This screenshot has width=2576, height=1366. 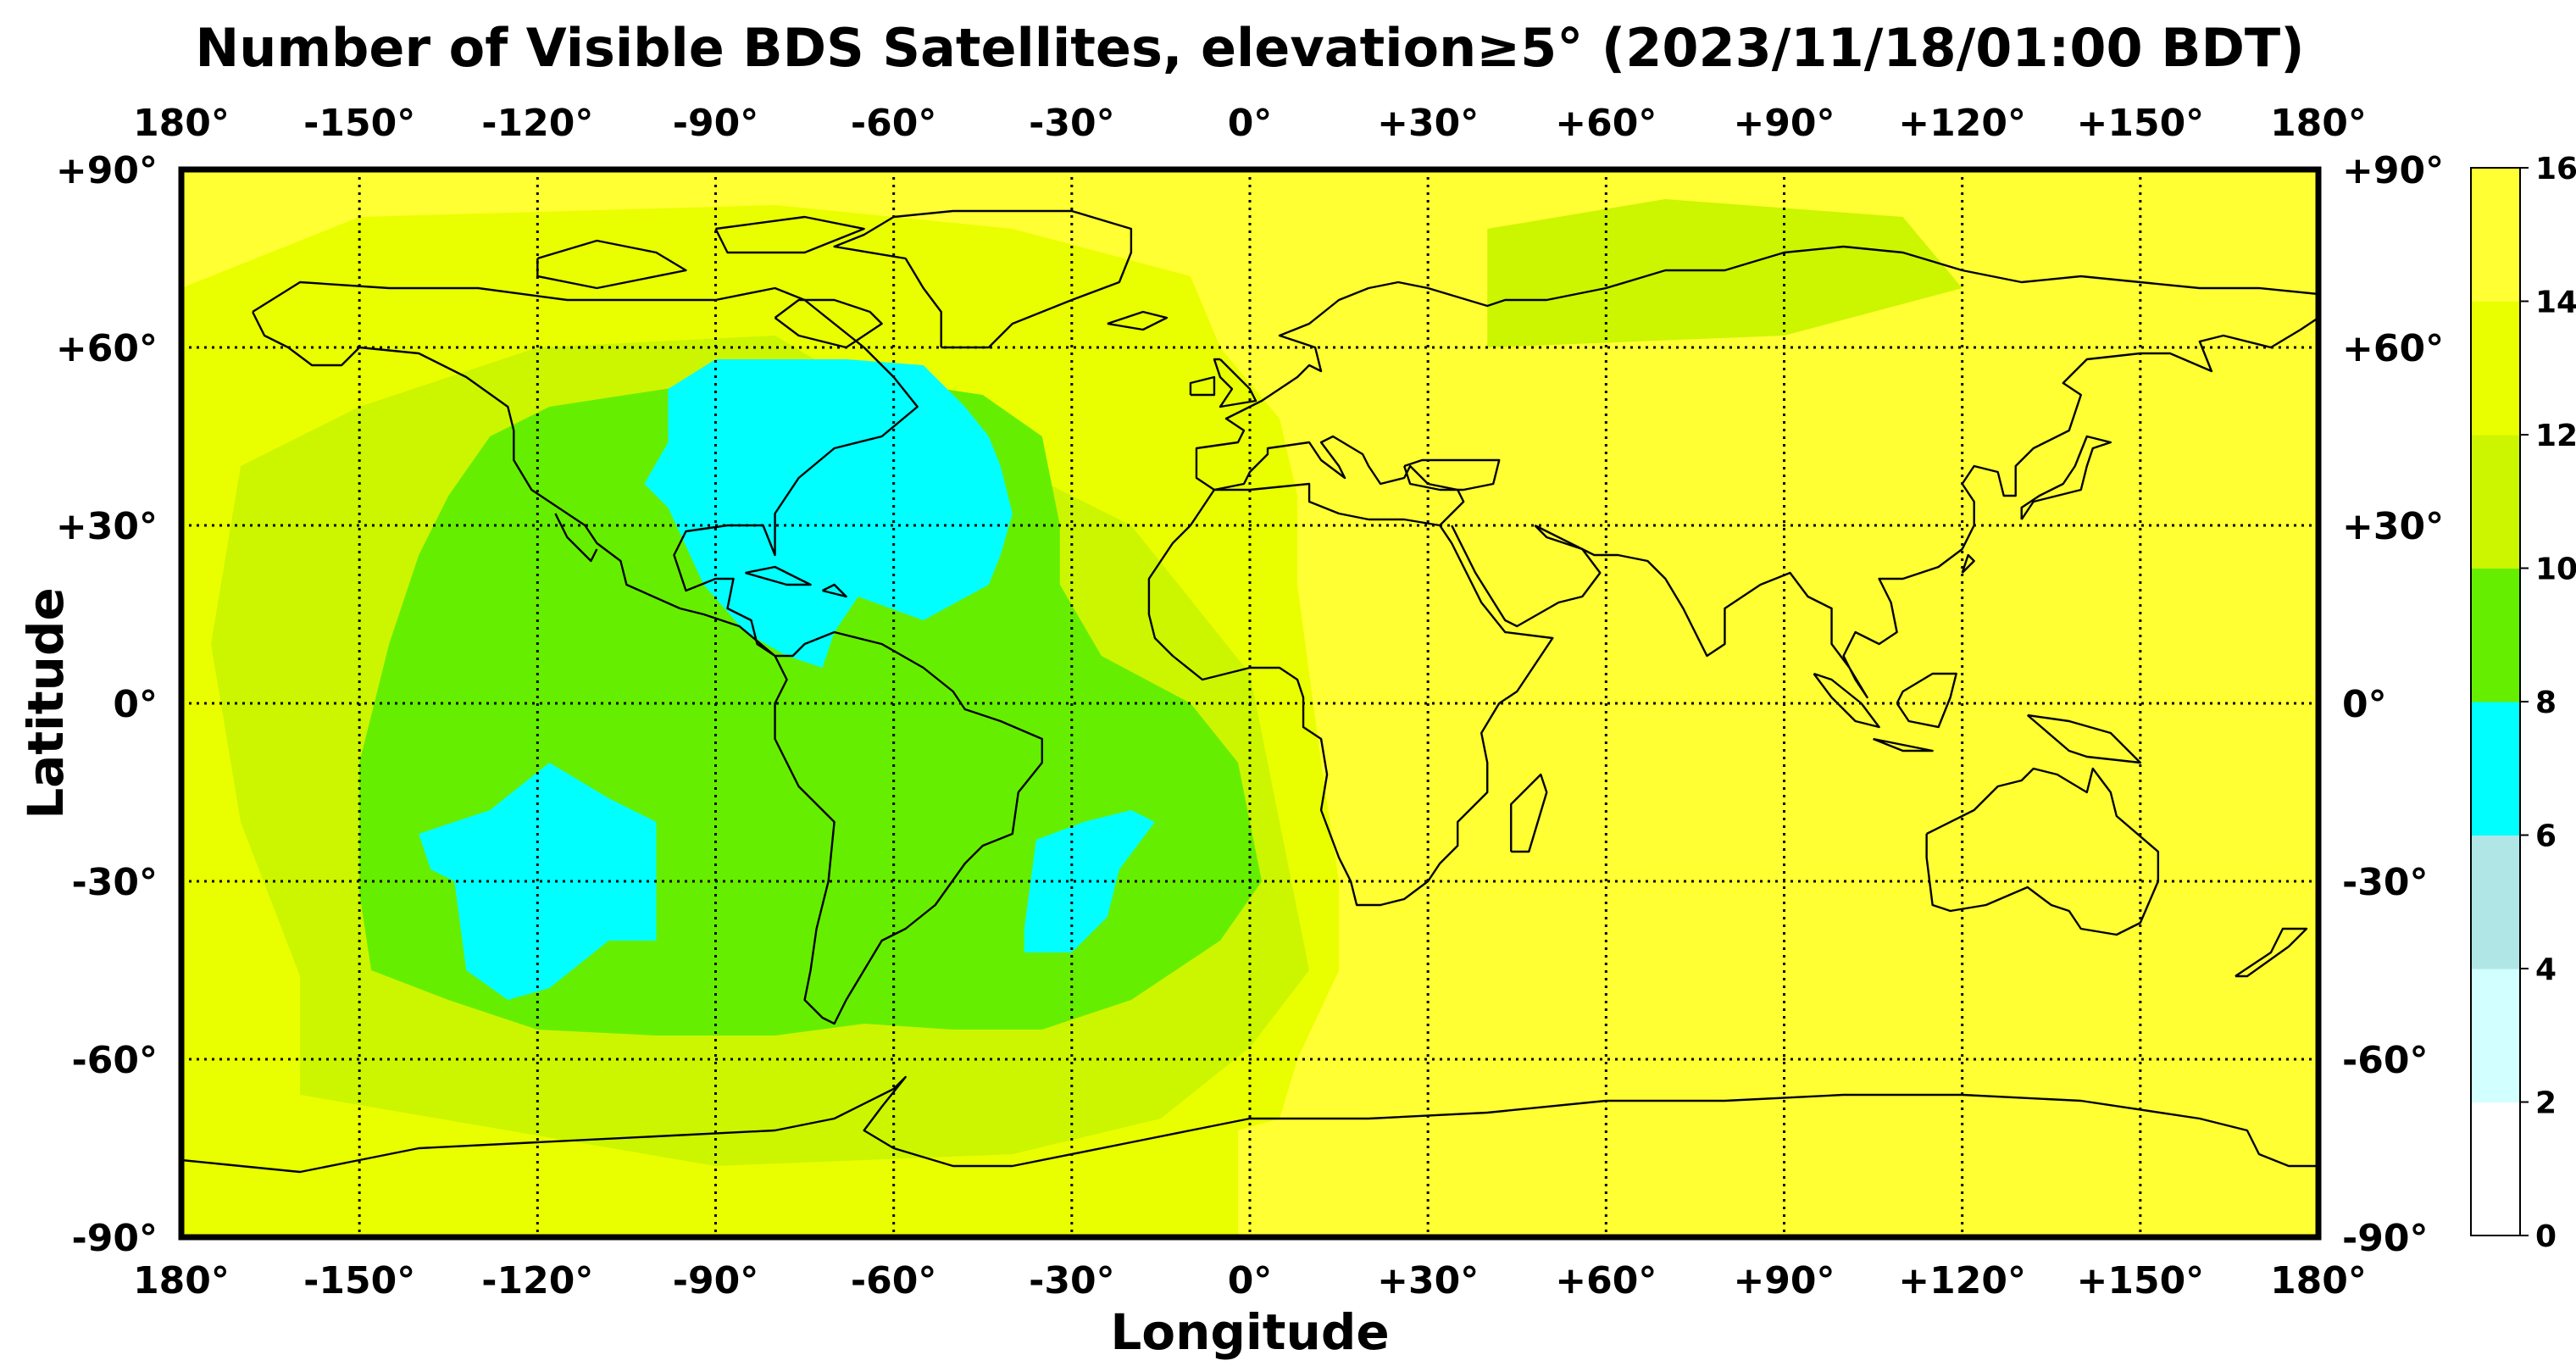 What do you see at coordinates (2140, 123) in the screenshot?
I see `lon-tick-top: +150°` at bounding box center [2140, 123].